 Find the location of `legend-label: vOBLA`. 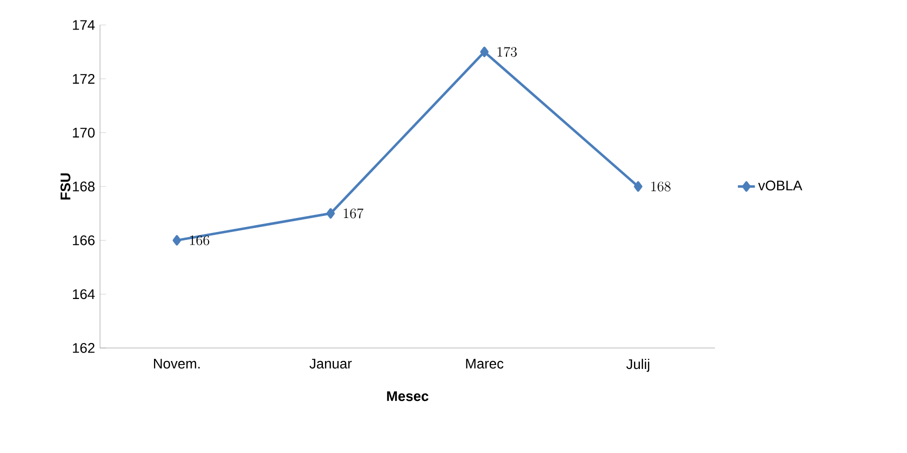

legend-label: vOBLA is located at coordinates (780, 185).